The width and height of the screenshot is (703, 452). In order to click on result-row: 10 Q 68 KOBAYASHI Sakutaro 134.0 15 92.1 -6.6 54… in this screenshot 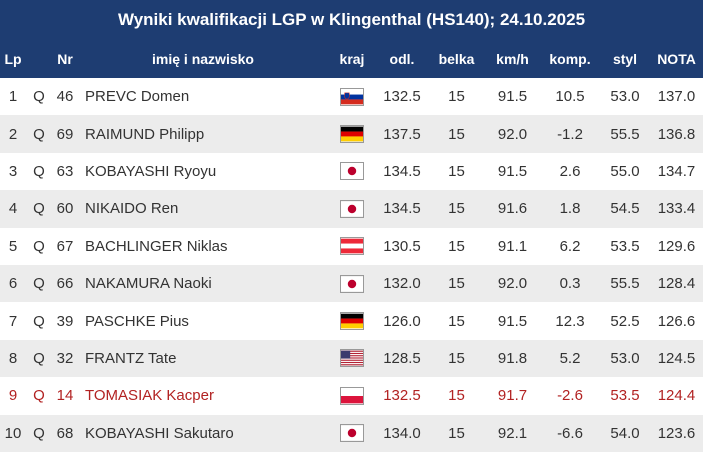, I will do `click(351, 433)`.